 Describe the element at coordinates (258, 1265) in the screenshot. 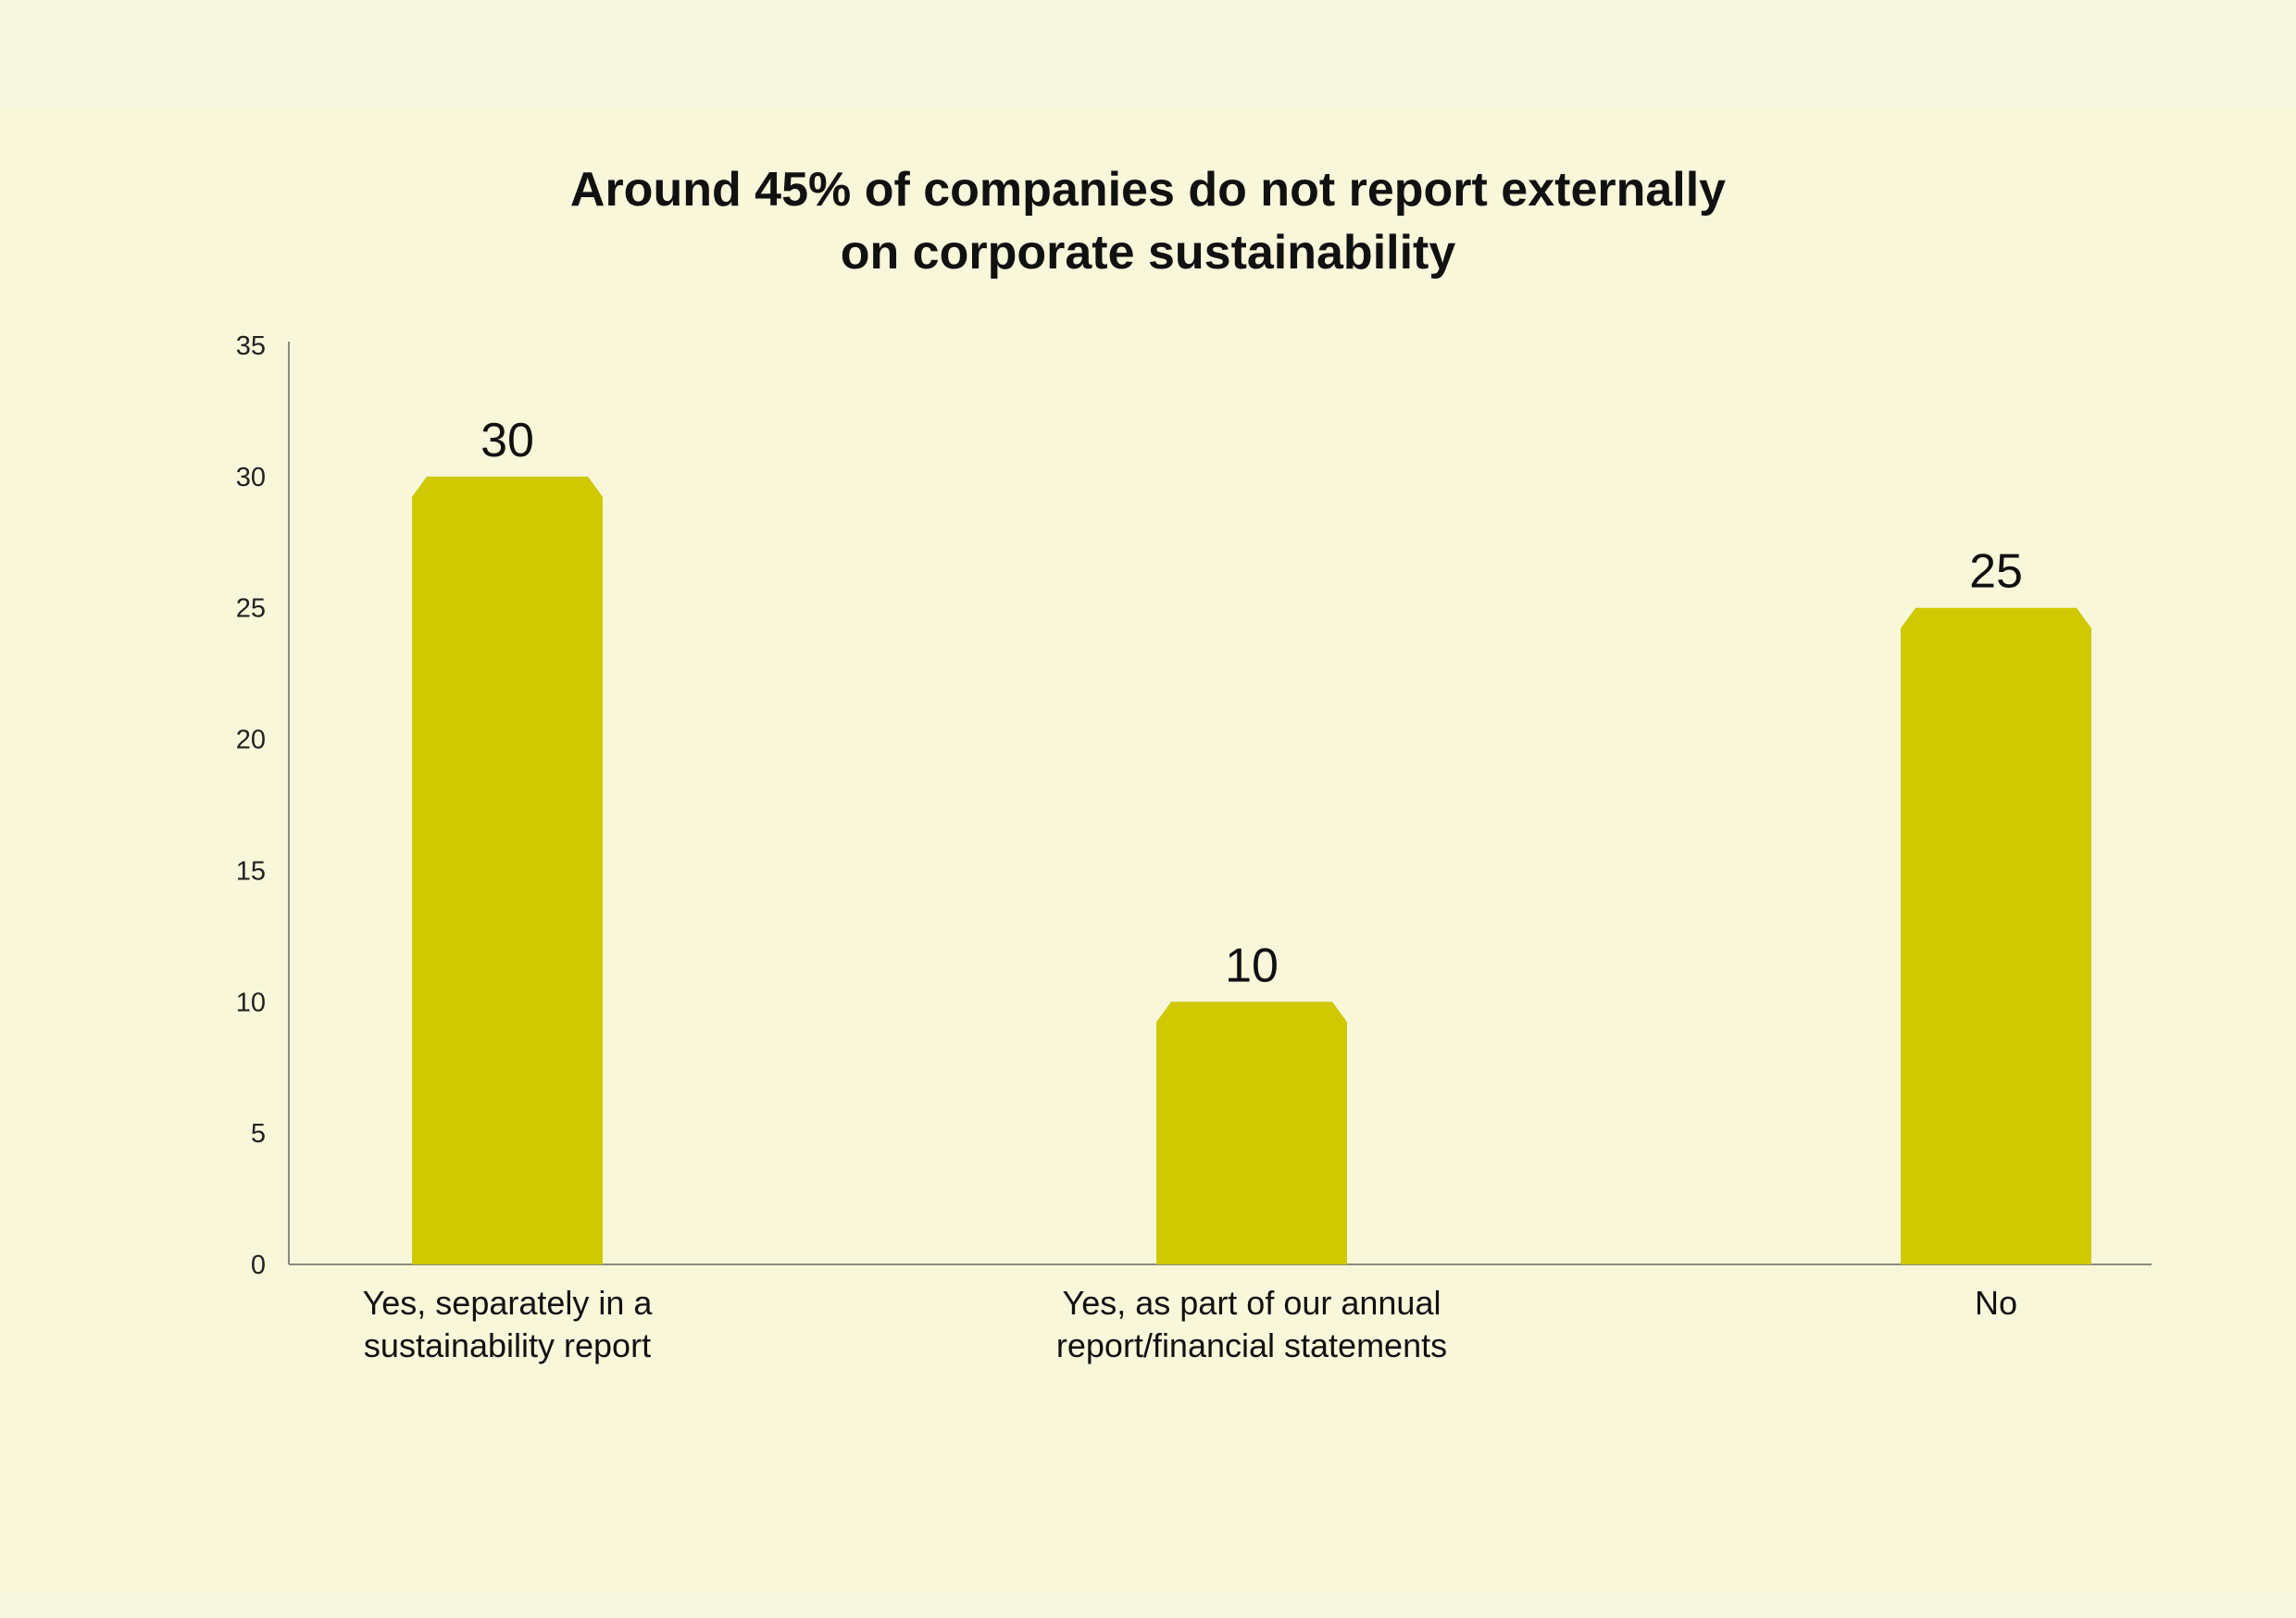

I see `y-tick-label: 0` at that location.